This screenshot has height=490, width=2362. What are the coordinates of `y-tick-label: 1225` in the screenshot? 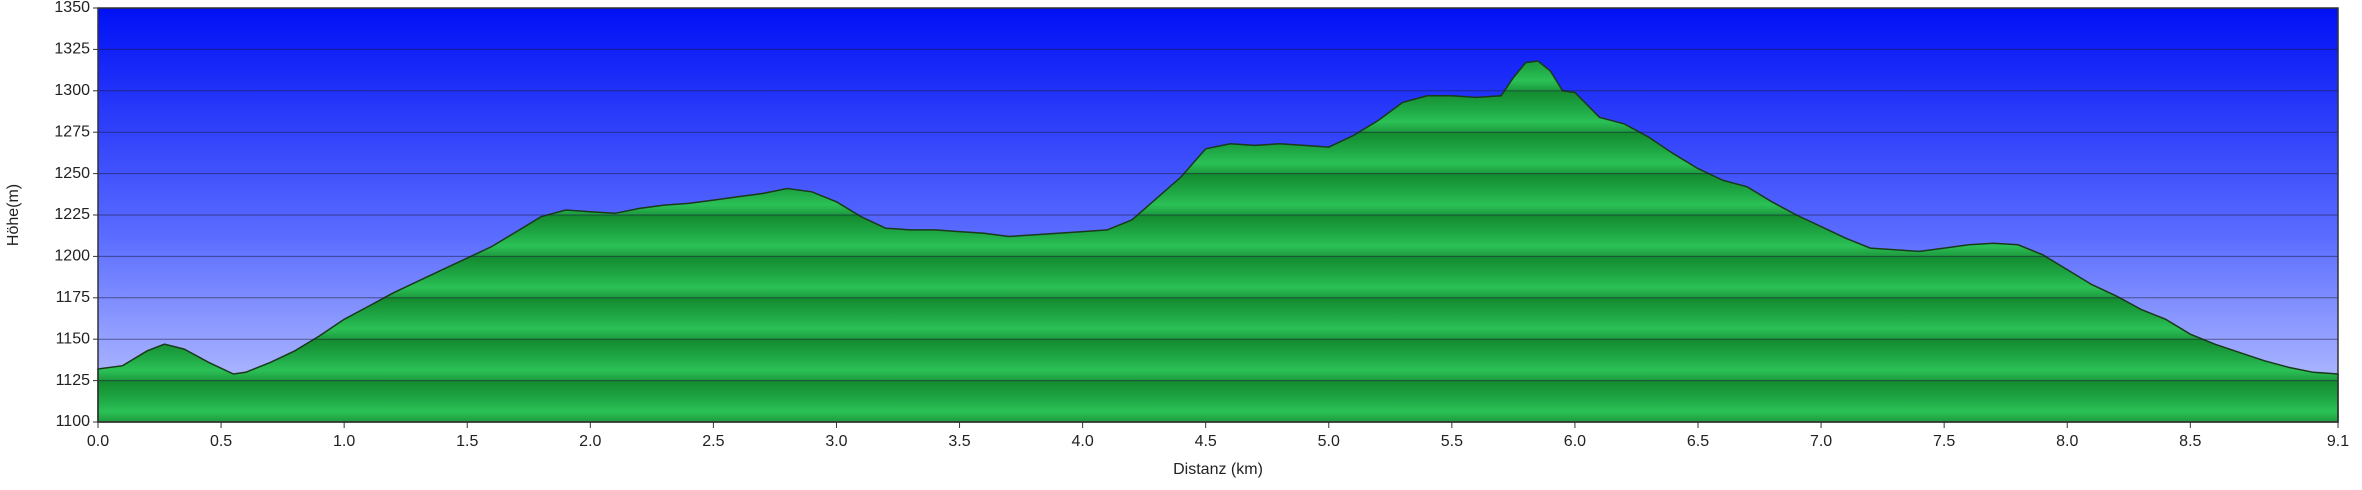 It's located at (72, 214).